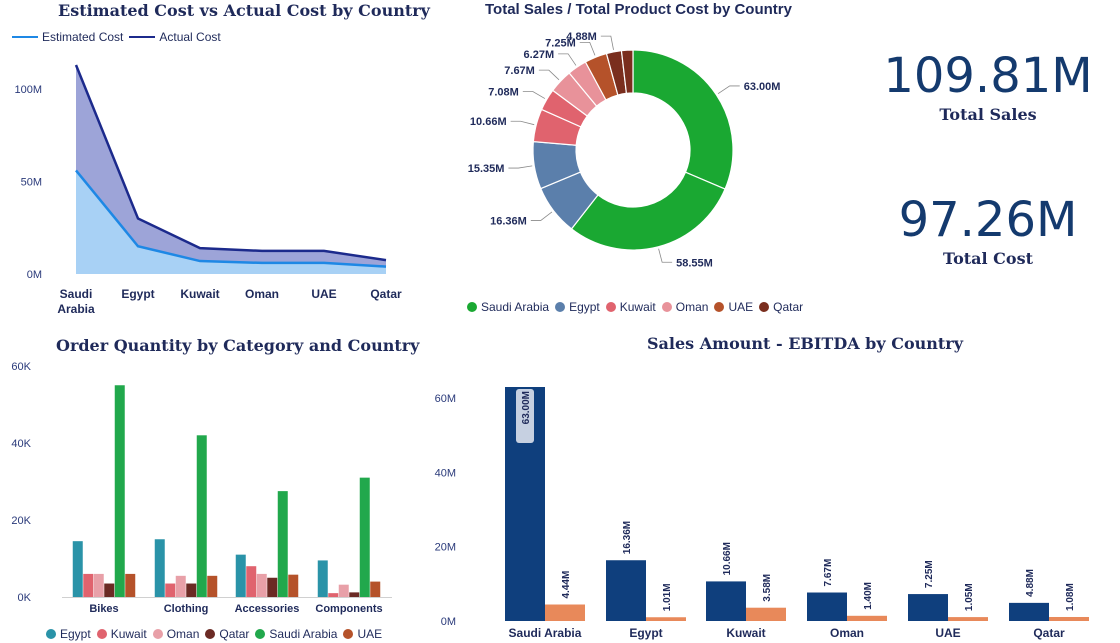 This screenshot has height=643, width=1120. What do you see at coordinates (566, 585) in the screenshot?
I see `bar-data-label: 4.44M` at bounding box center [566, 585].